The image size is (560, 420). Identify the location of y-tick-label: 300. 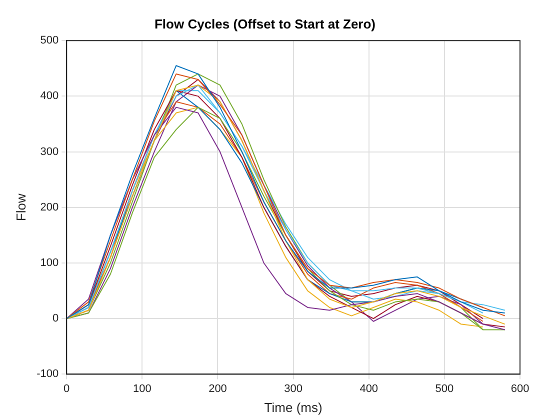
(49, 152).